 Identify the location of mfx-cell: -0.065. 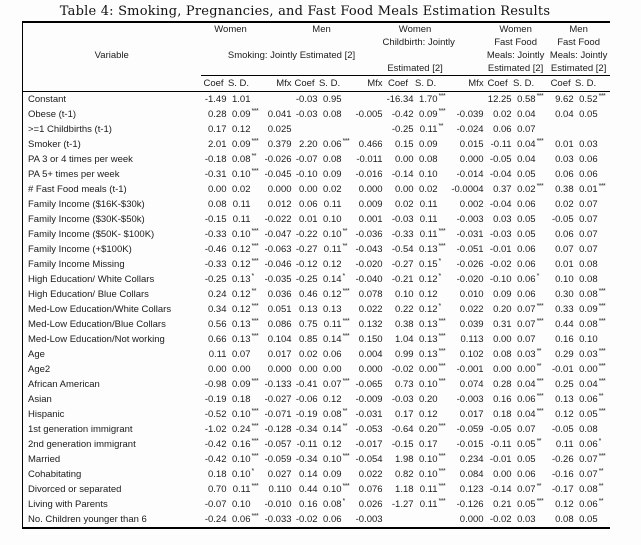
(369, 384).